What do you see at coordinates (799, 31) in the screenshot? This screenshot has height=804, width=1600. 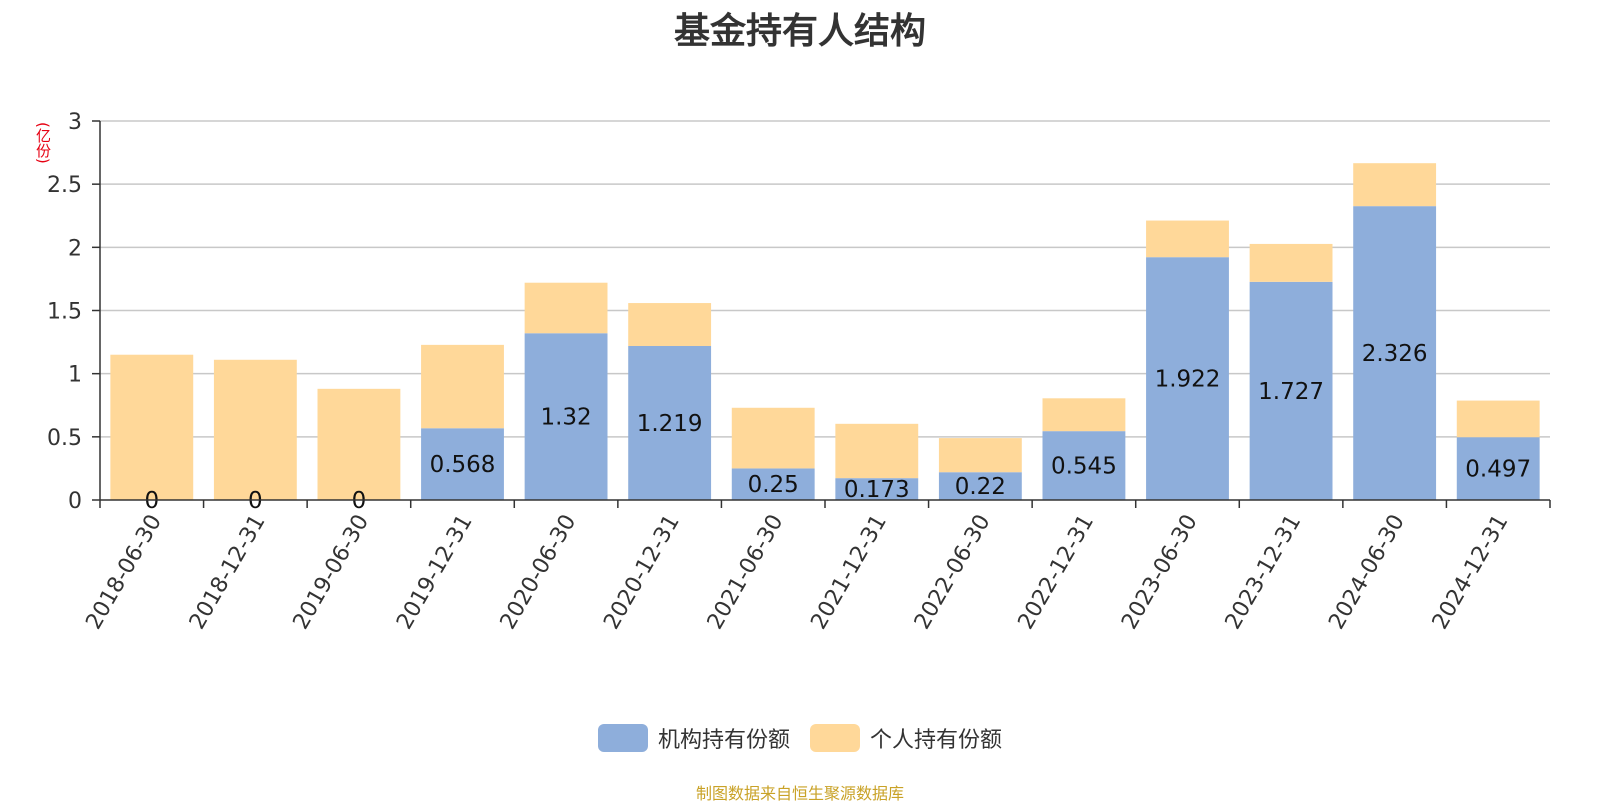 I see `chart-title: 基金持有人结构` at bounding box center [799, 31].